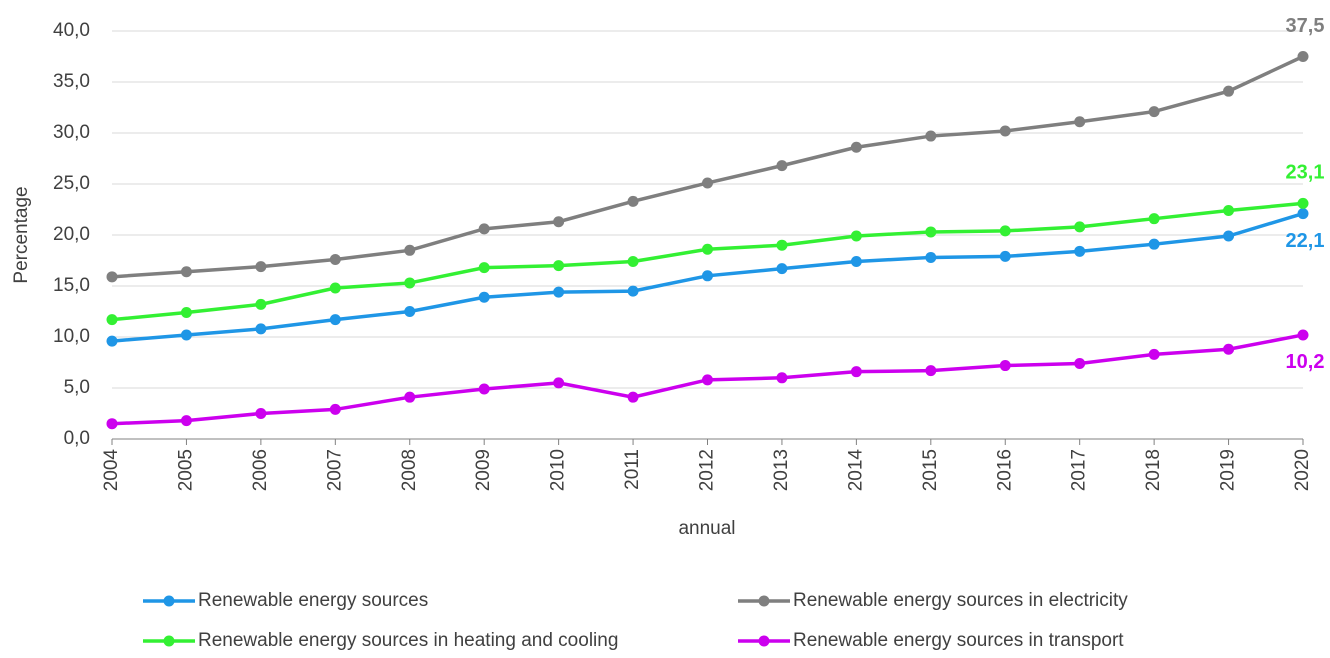  Describe the element at coordinates (409, 470) in the screenshot. I see `x-tick-label: 2008` at that location.